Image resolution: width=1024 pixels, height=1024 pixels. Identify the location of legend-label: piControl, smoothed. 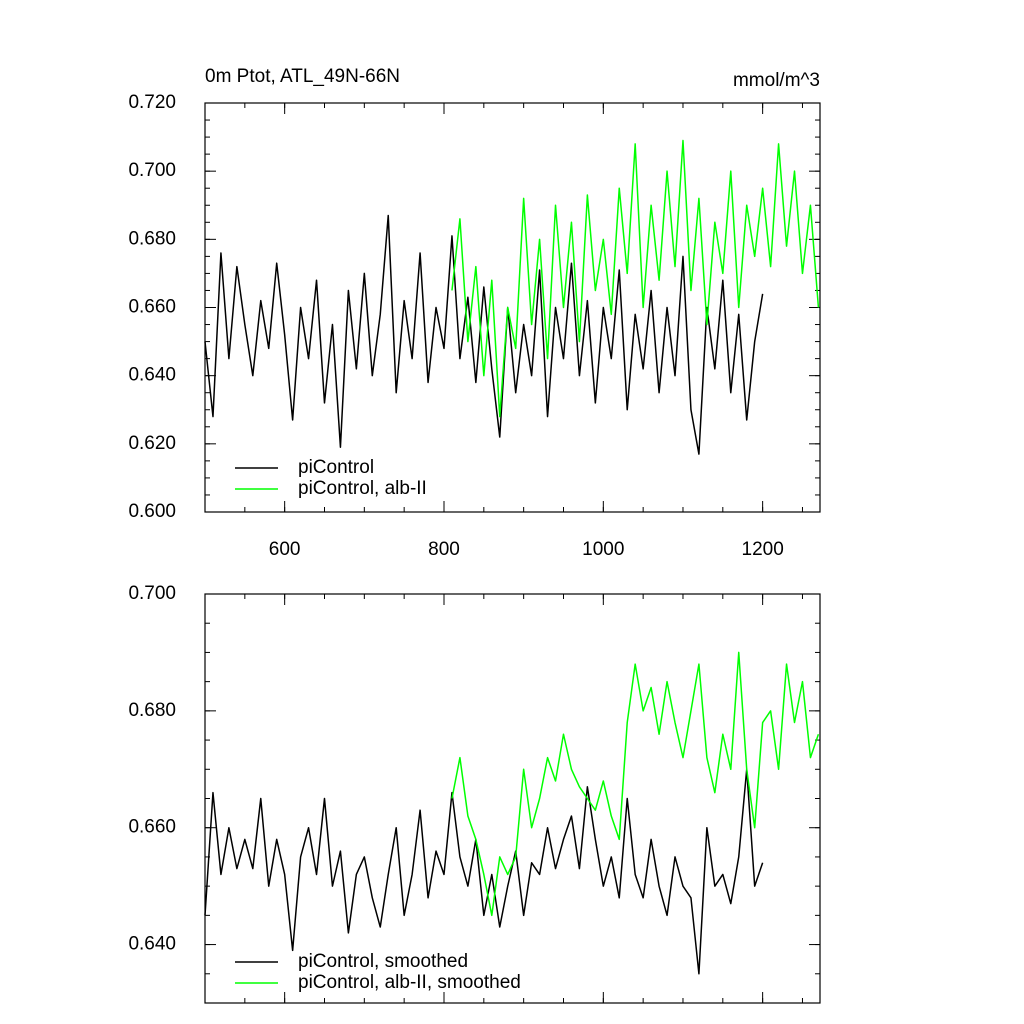
(383, 961).